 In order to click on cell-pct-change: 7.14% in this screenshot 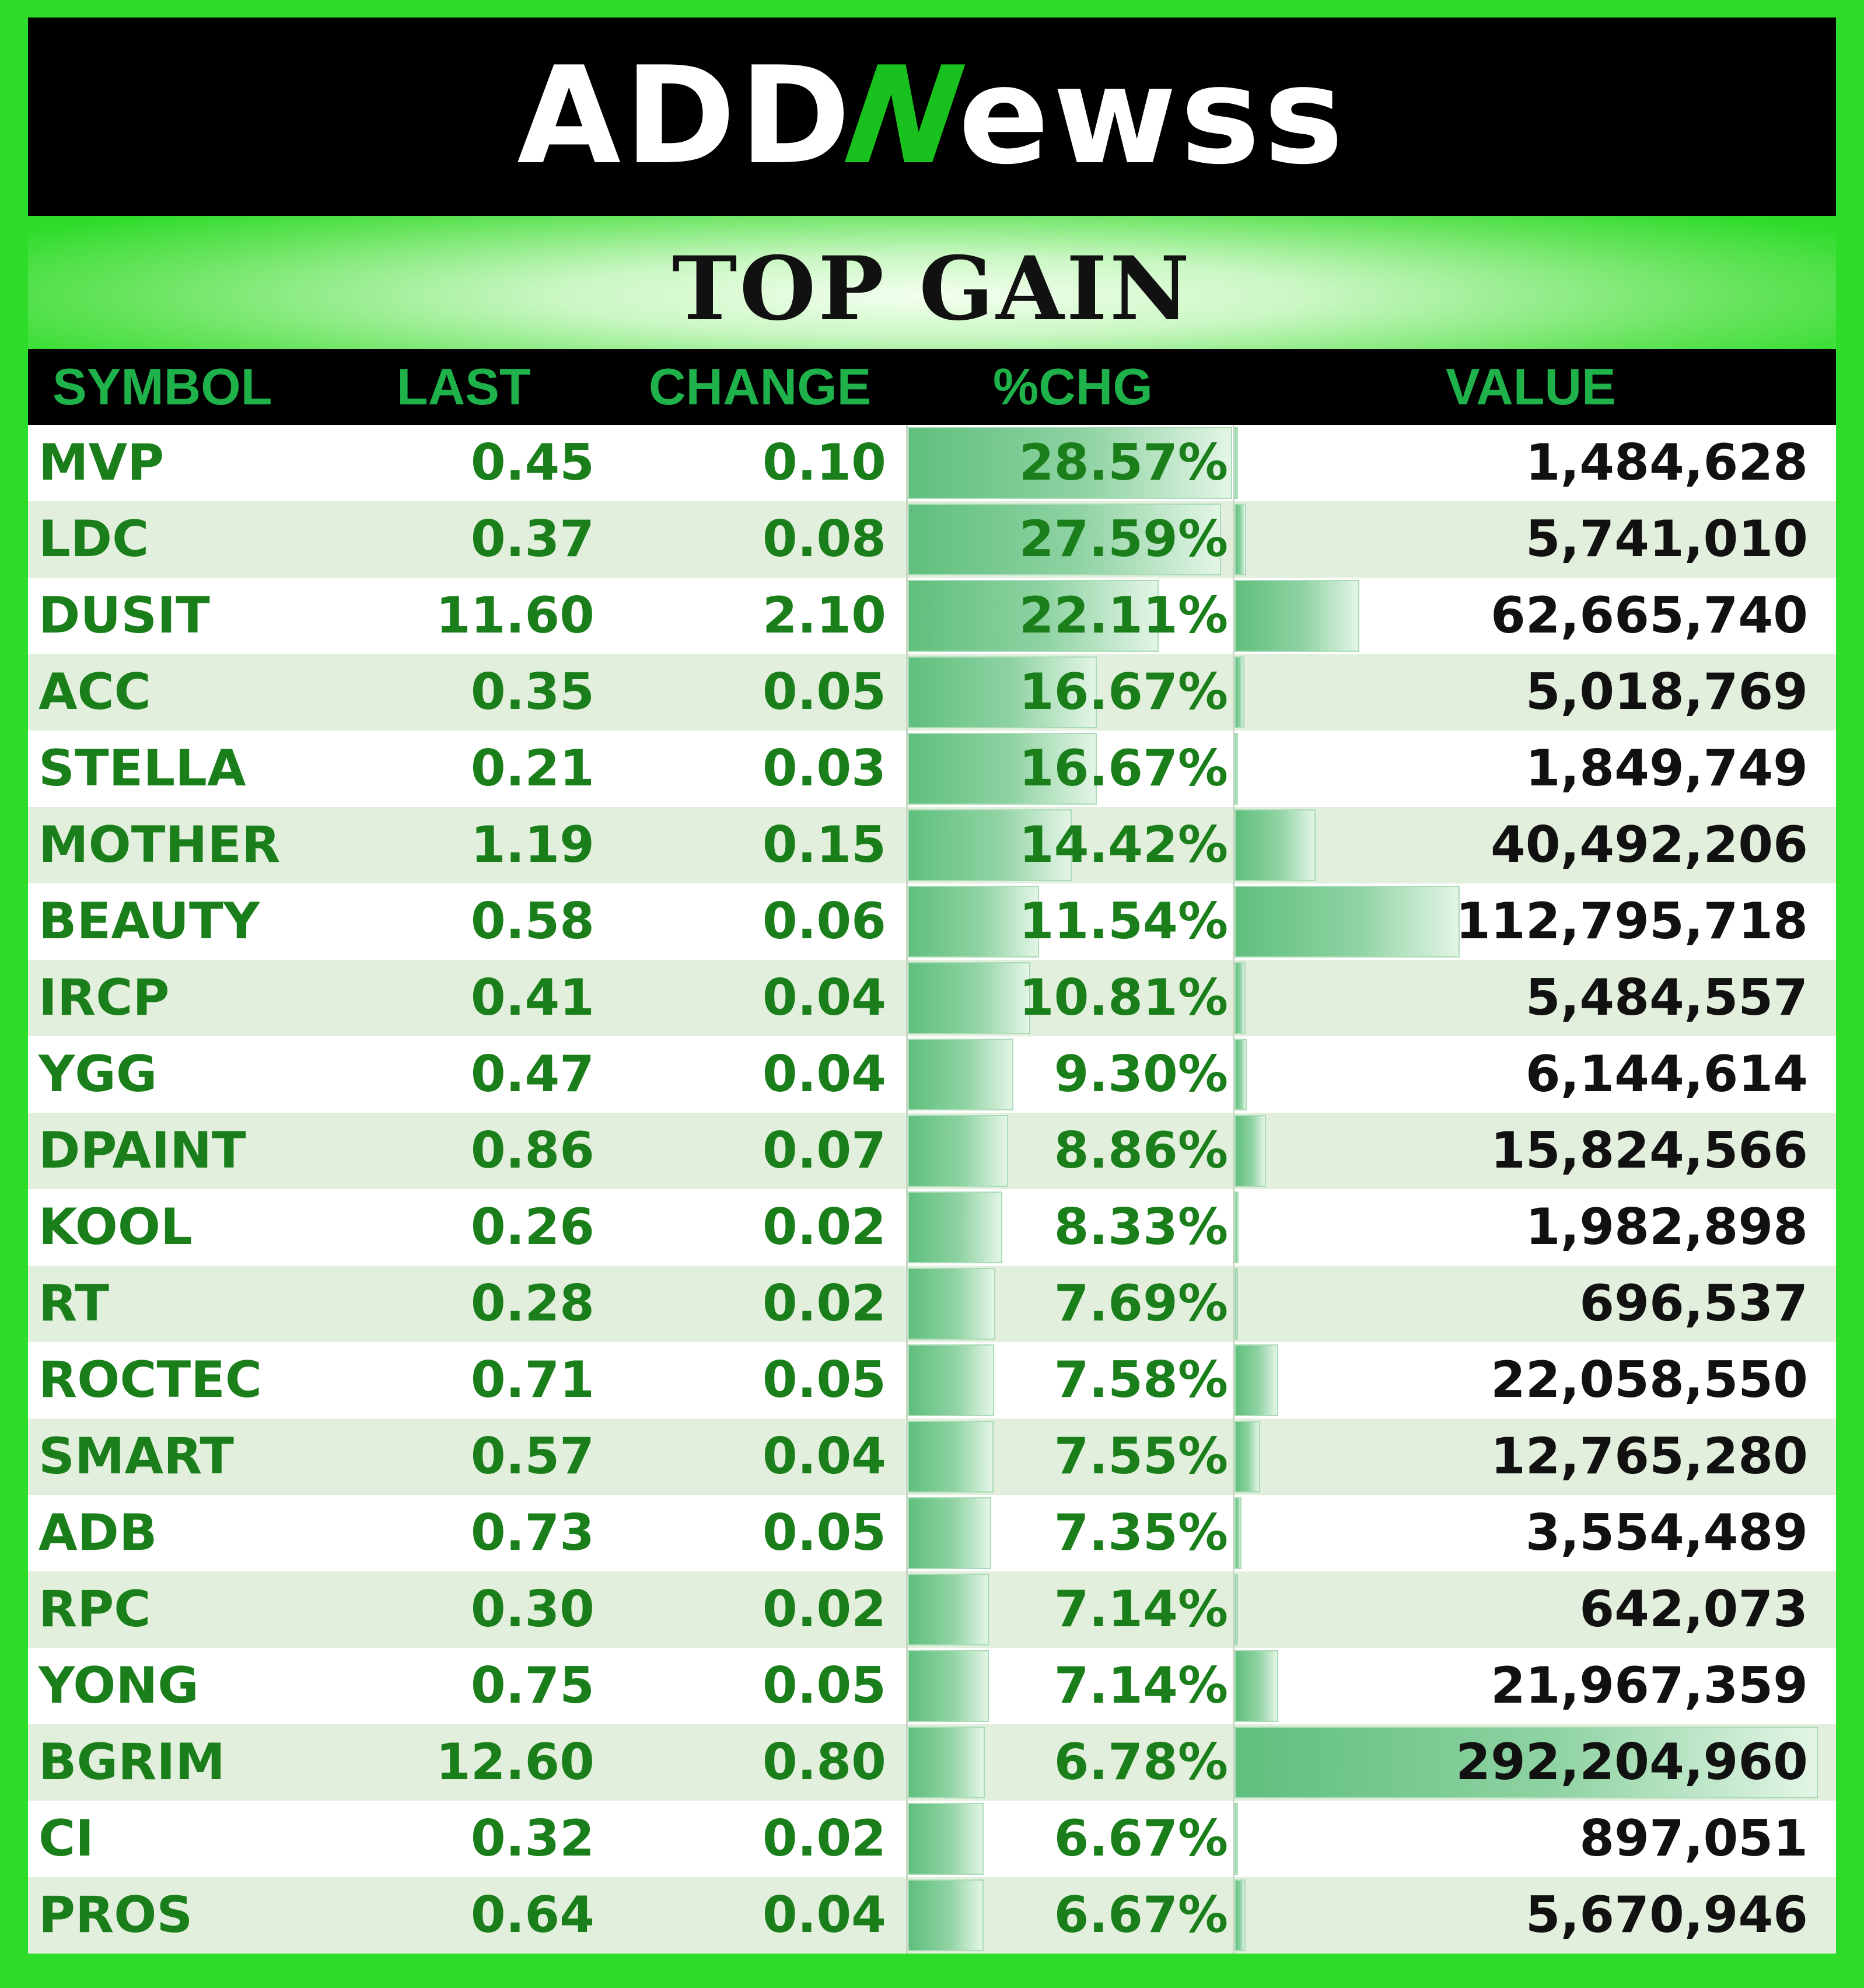, I will do `click(1141, 1686)`.